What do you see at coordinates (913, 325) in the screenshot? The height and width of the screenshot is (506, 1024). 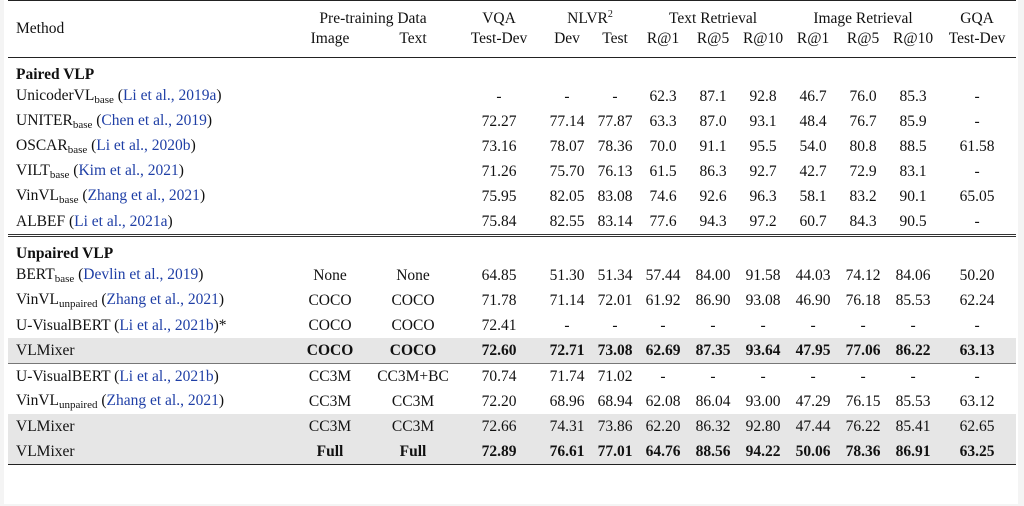 I see `cell-ir10: -` at bounding box center [913, 325].